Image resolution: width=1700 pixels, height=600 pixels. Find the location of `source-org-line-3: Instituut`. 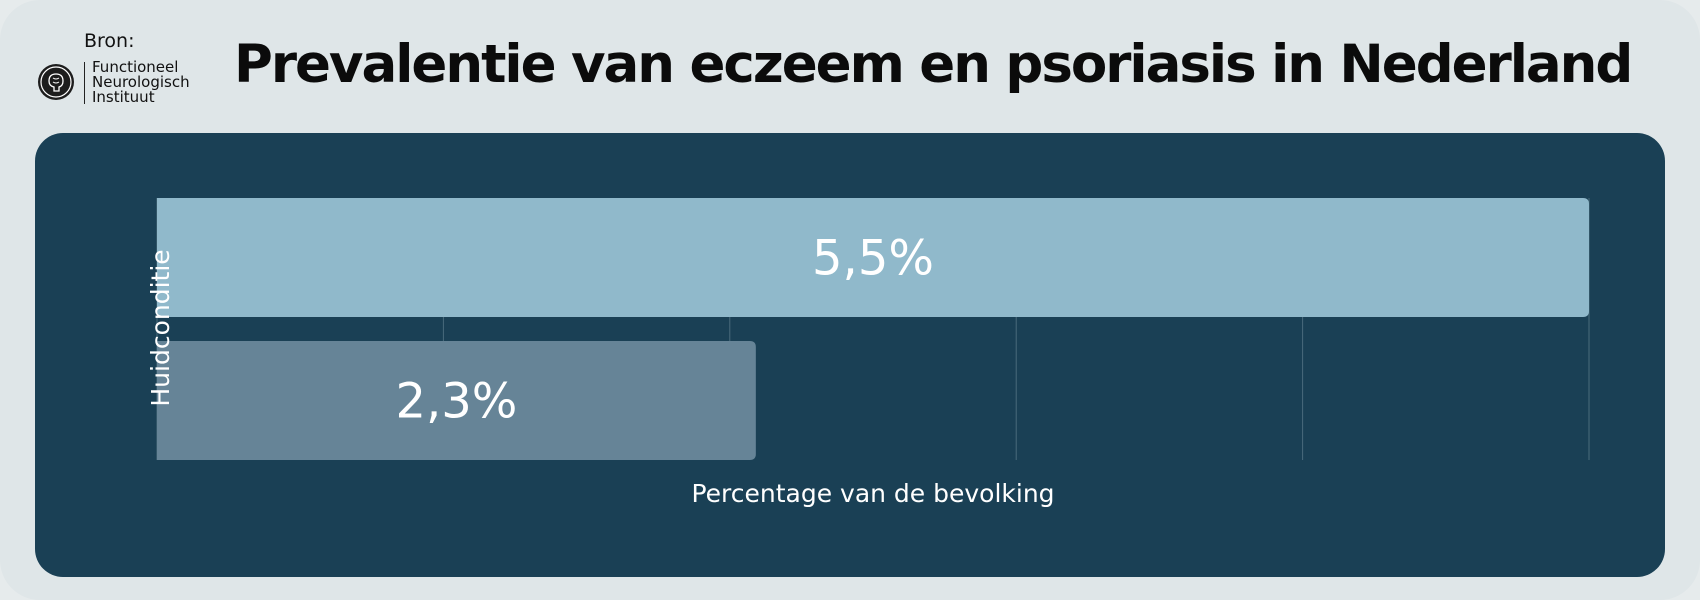

source-org-line-3: Instituut is located at coordinates (123, 97).